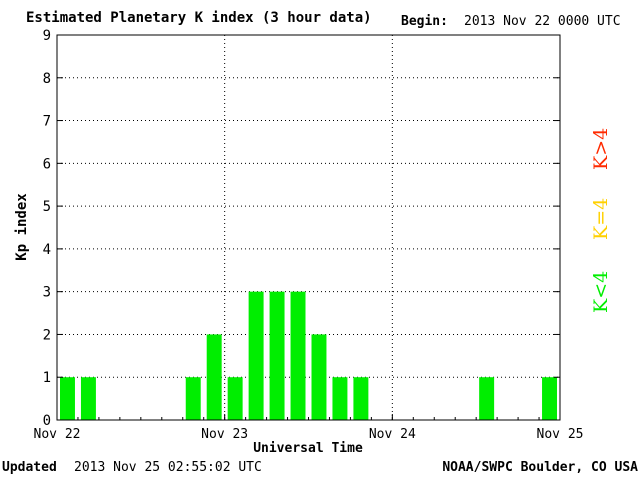  I want to click on legend-k-below-4: K<4, so click(601, 291).